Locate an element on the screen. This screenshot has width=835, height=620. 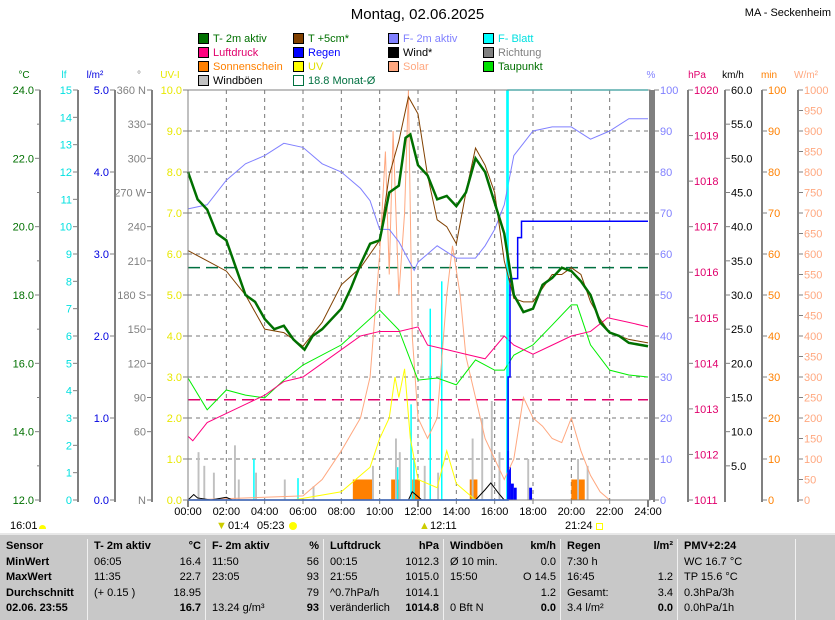
stats-row: 16:45 1.2 is located at coordinates (619, 578).